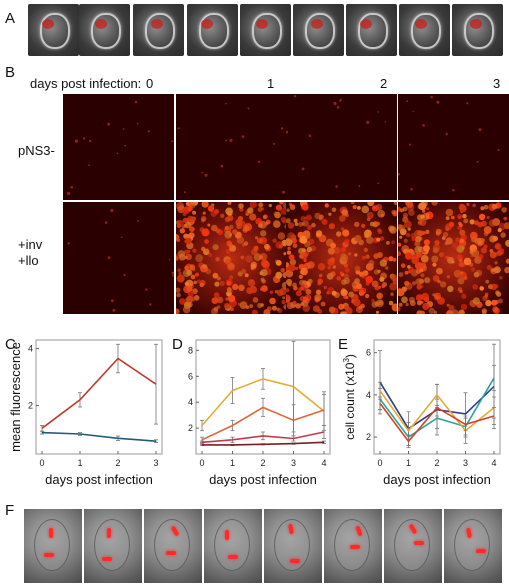 This screenshot has height=587, width=509. What do you see at coordinates (150, 83) in the screenshot?
I see `day-label-0: 0` at bounding box center [150, 83].